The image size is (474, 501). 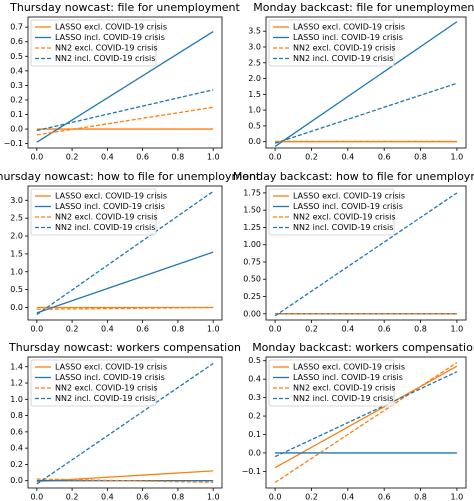 I want to click on y-tick-label: −0.1, so click(x=13, y=143).